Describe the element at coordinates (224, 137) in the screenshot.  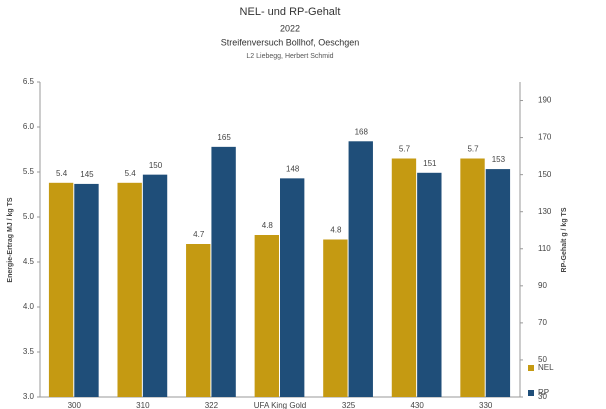
I see `data-label: 165` at that location.